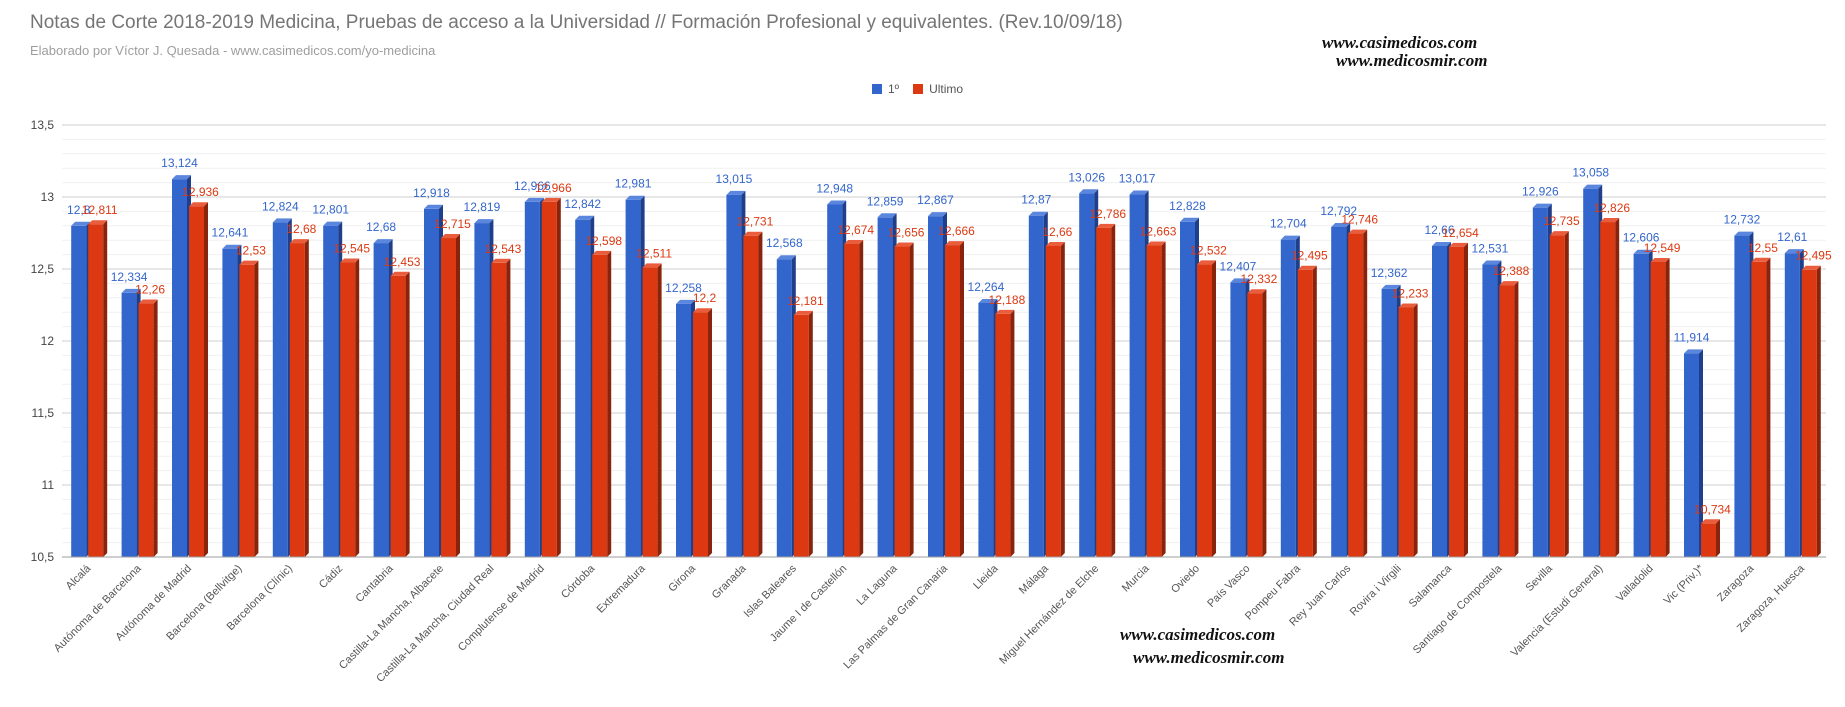  Describe the element at coordinates (1136, 578) in the screenshot. I see `x-category-label: Murcia` at that location.